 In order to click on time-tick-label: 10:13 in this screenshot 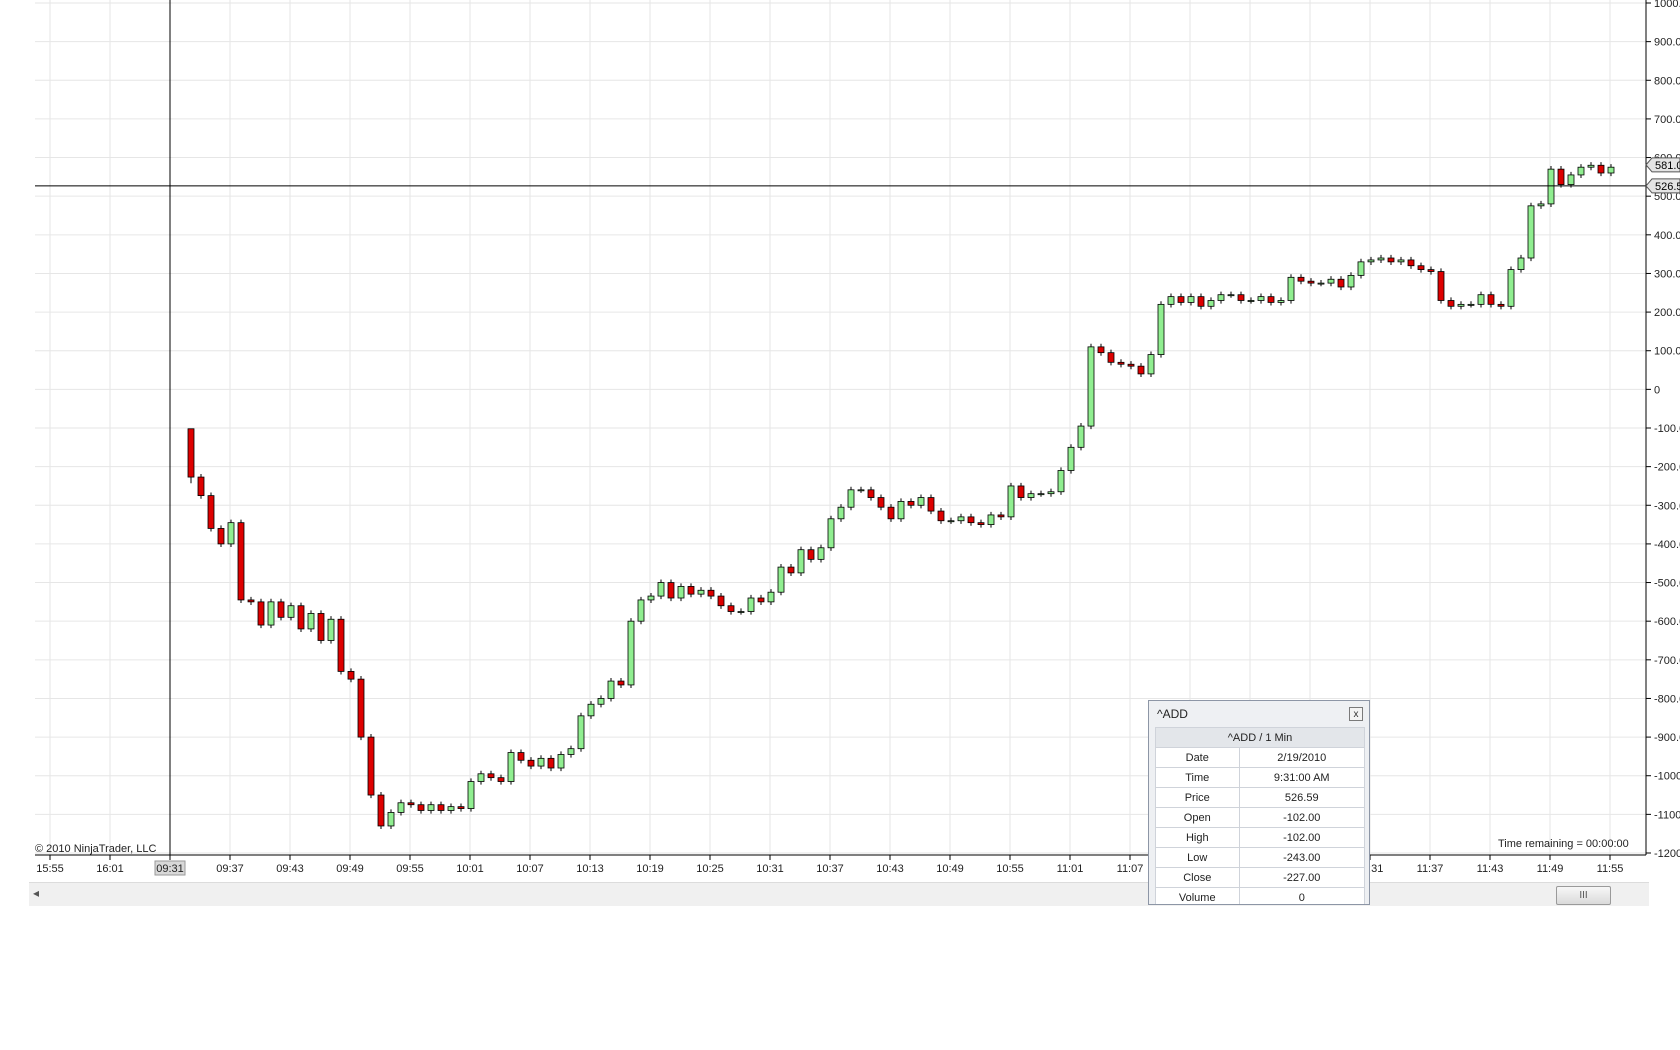, I will do `click(590, 869)`.